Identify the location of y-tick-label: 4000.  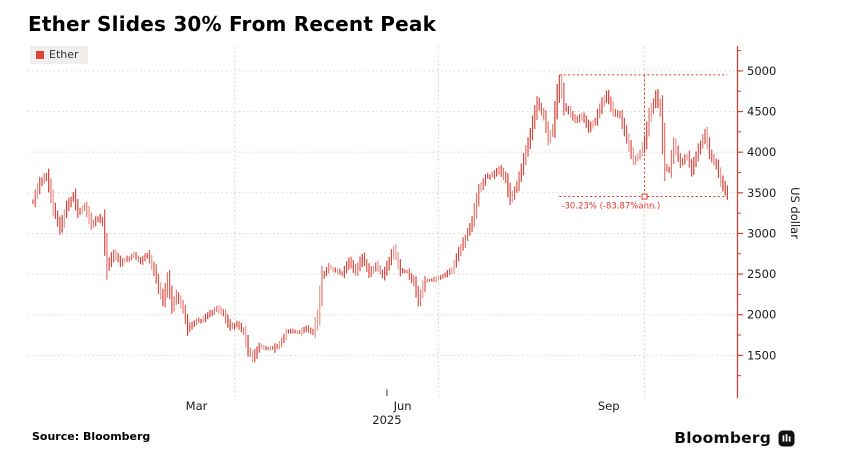
(761, 152).